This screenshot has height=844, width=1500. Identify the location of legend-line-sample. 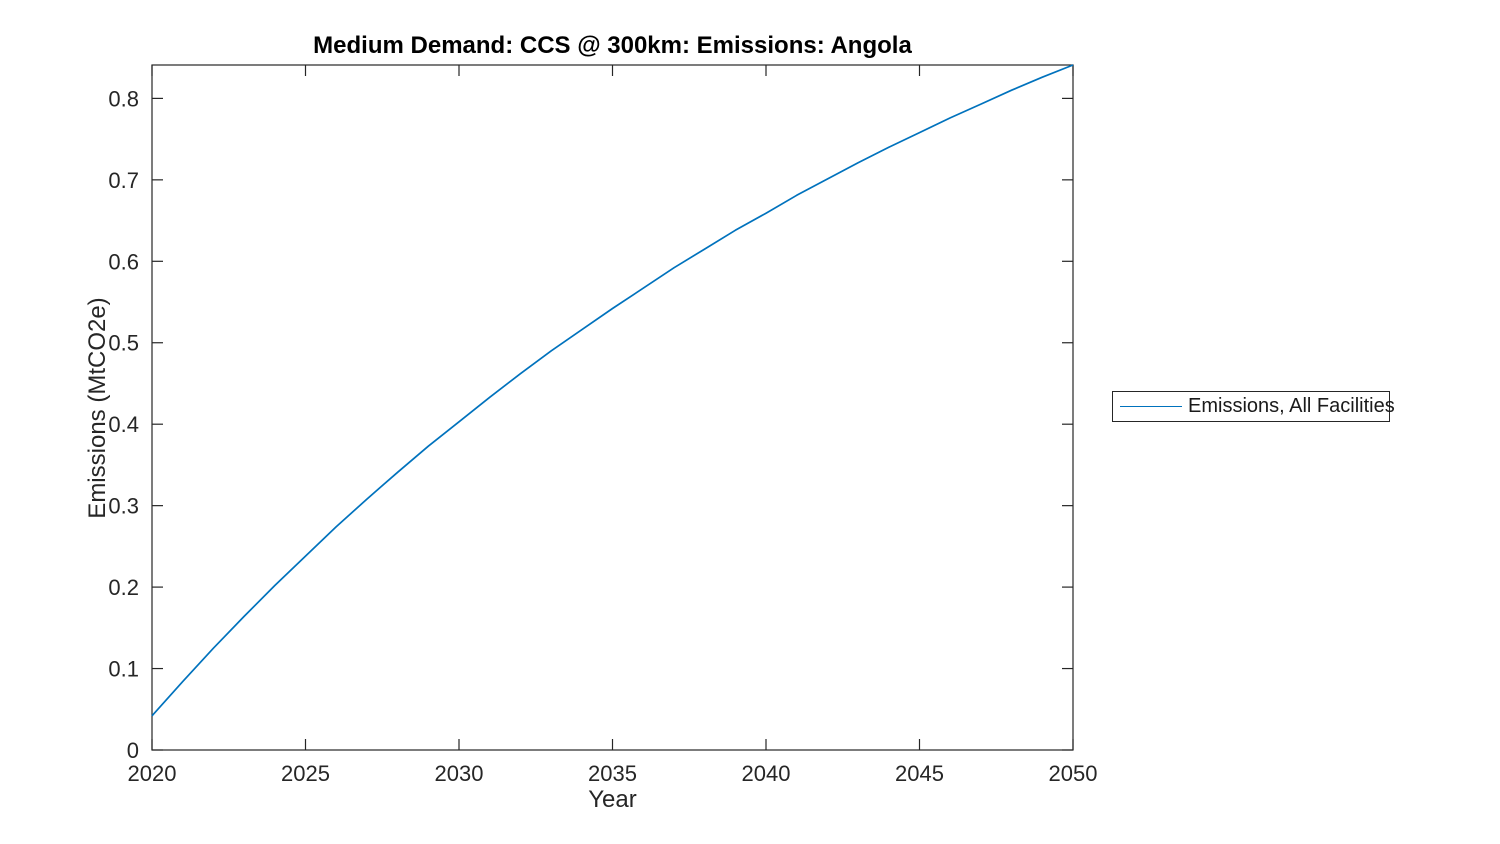
(1151, 406).